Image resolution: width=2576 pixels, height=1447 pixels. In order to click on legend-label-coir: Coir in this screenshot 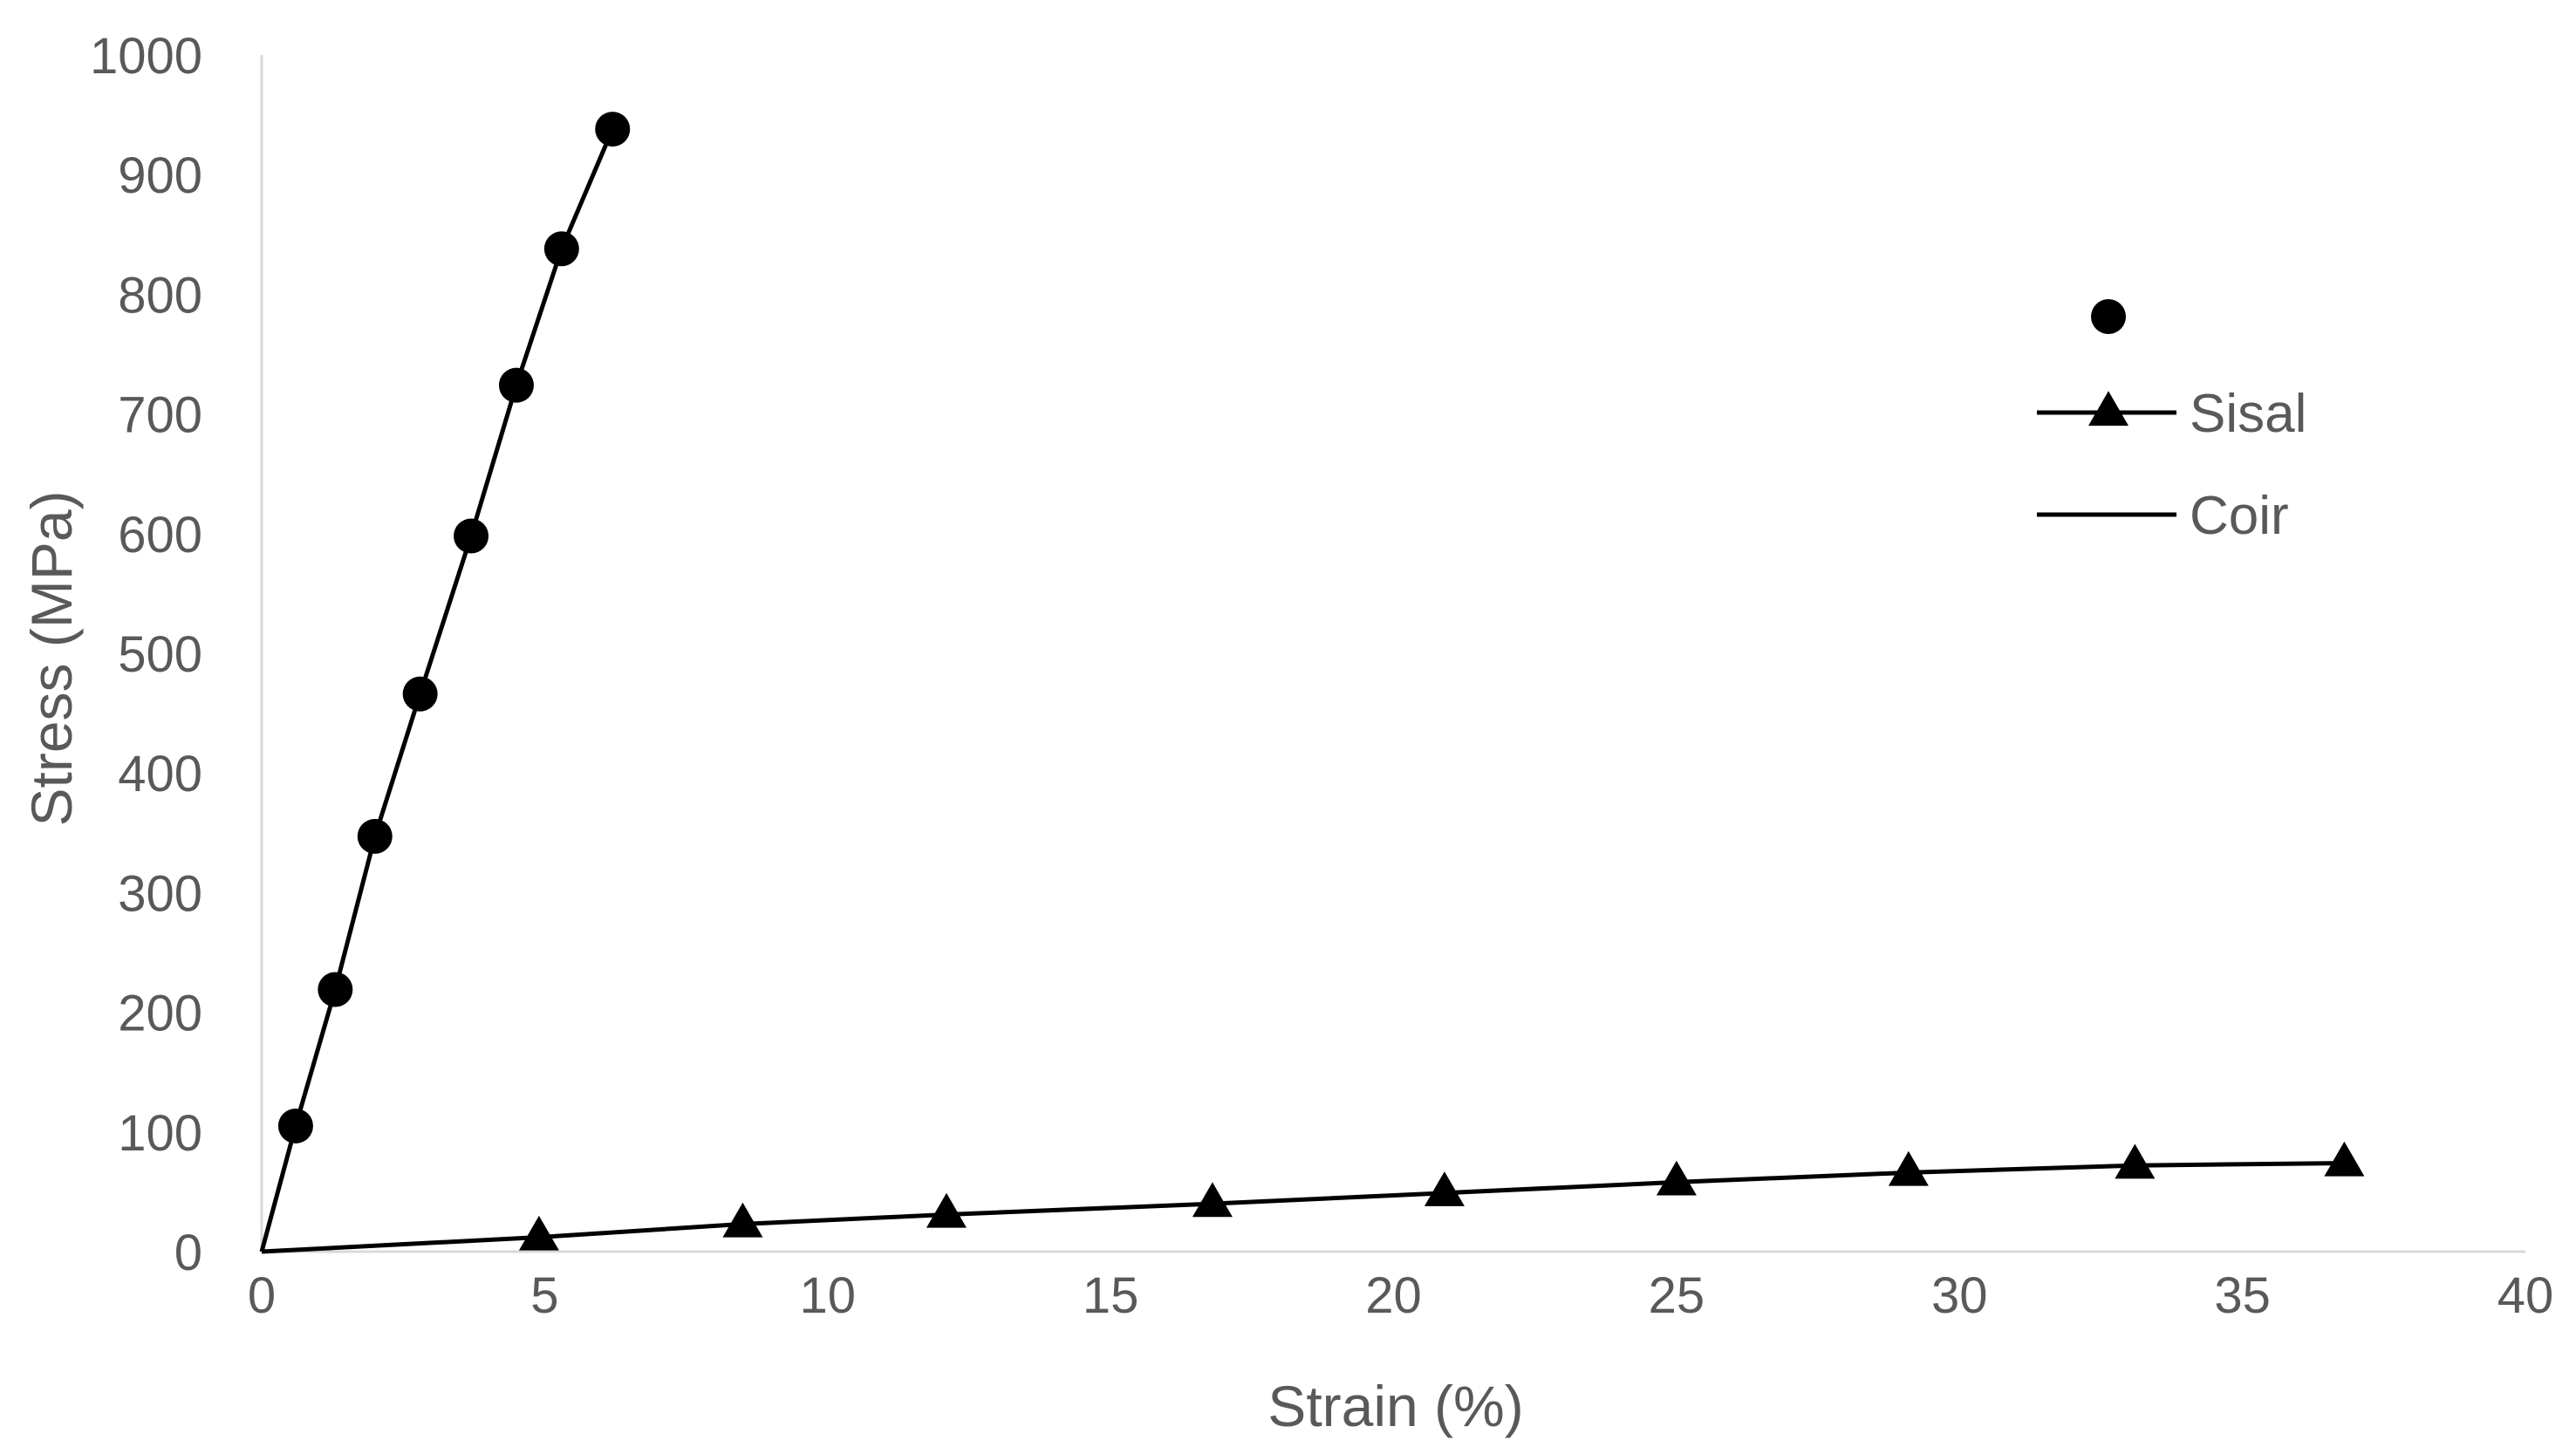, I will do `click(2239, 516)`.